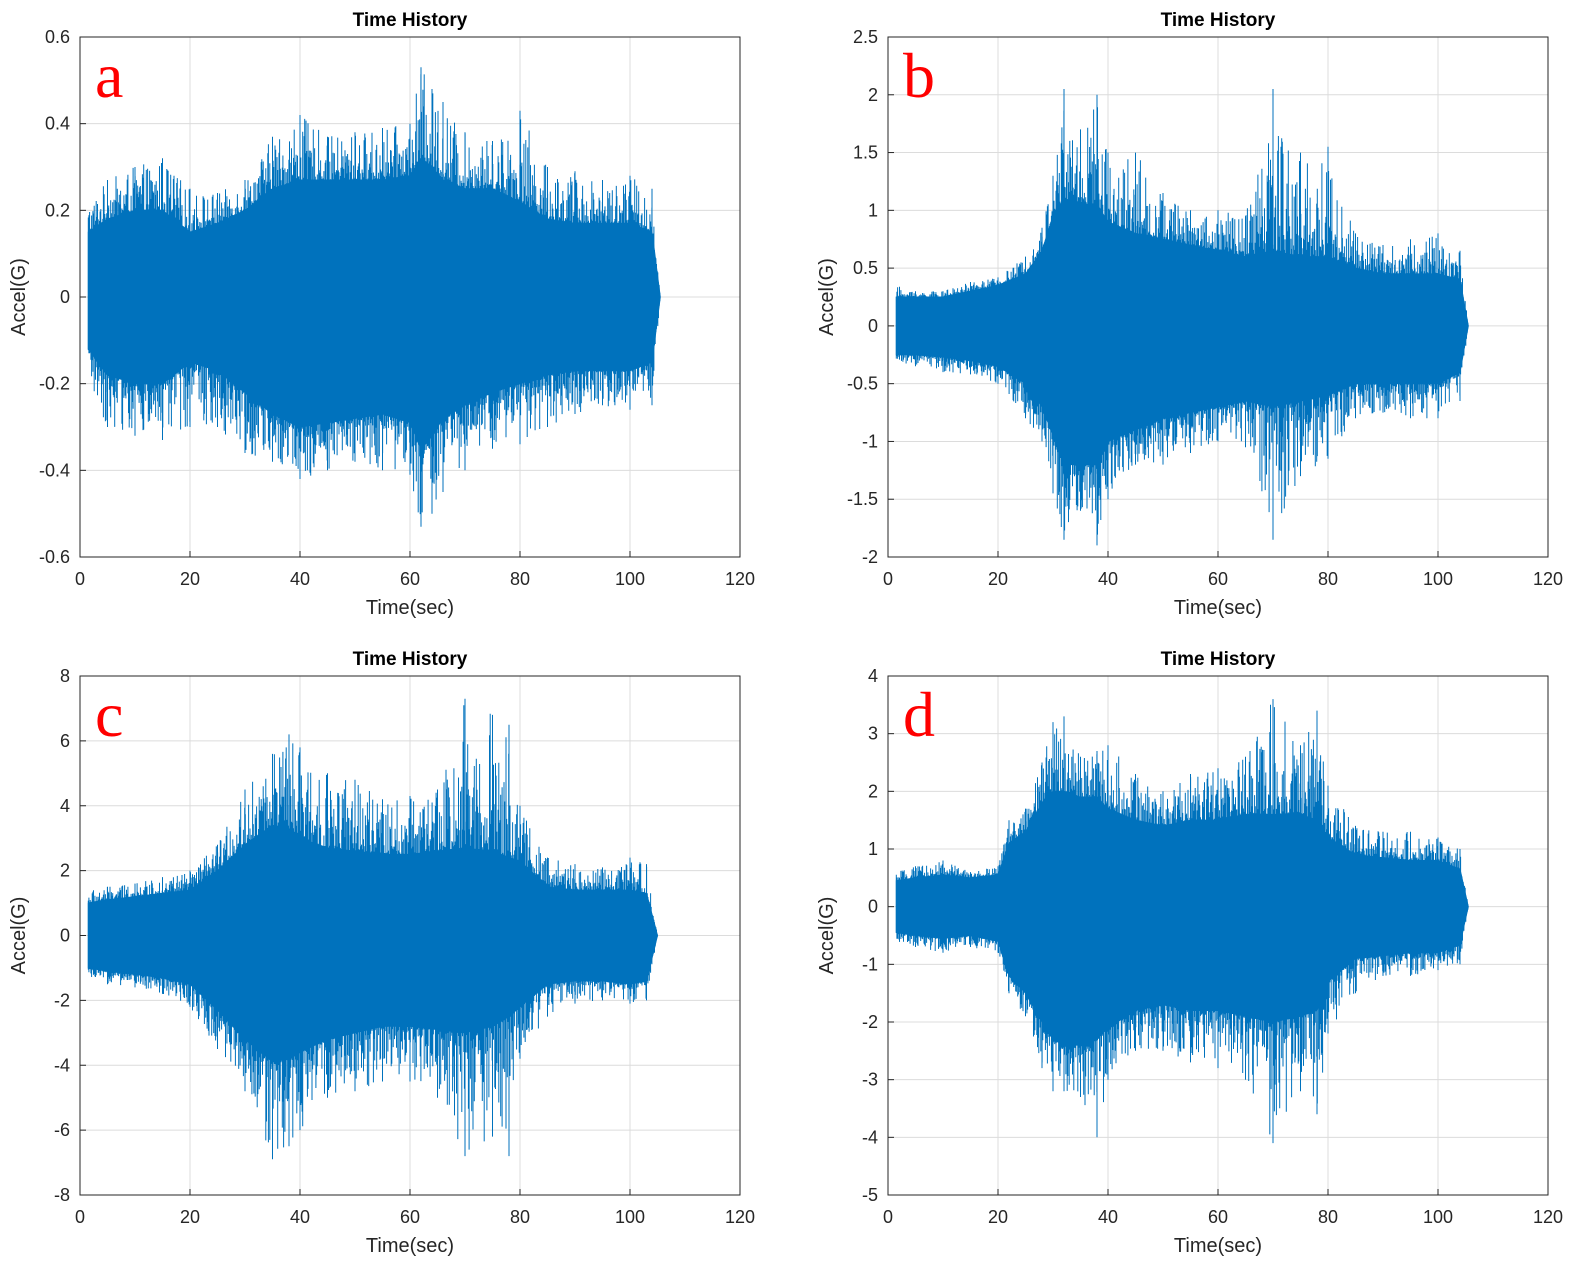 This screenshot has width=1577, height=1273. Describe the element at coordinates (54, 470) in the screenshot. I see `y-tick-label: -0.4` at that location.